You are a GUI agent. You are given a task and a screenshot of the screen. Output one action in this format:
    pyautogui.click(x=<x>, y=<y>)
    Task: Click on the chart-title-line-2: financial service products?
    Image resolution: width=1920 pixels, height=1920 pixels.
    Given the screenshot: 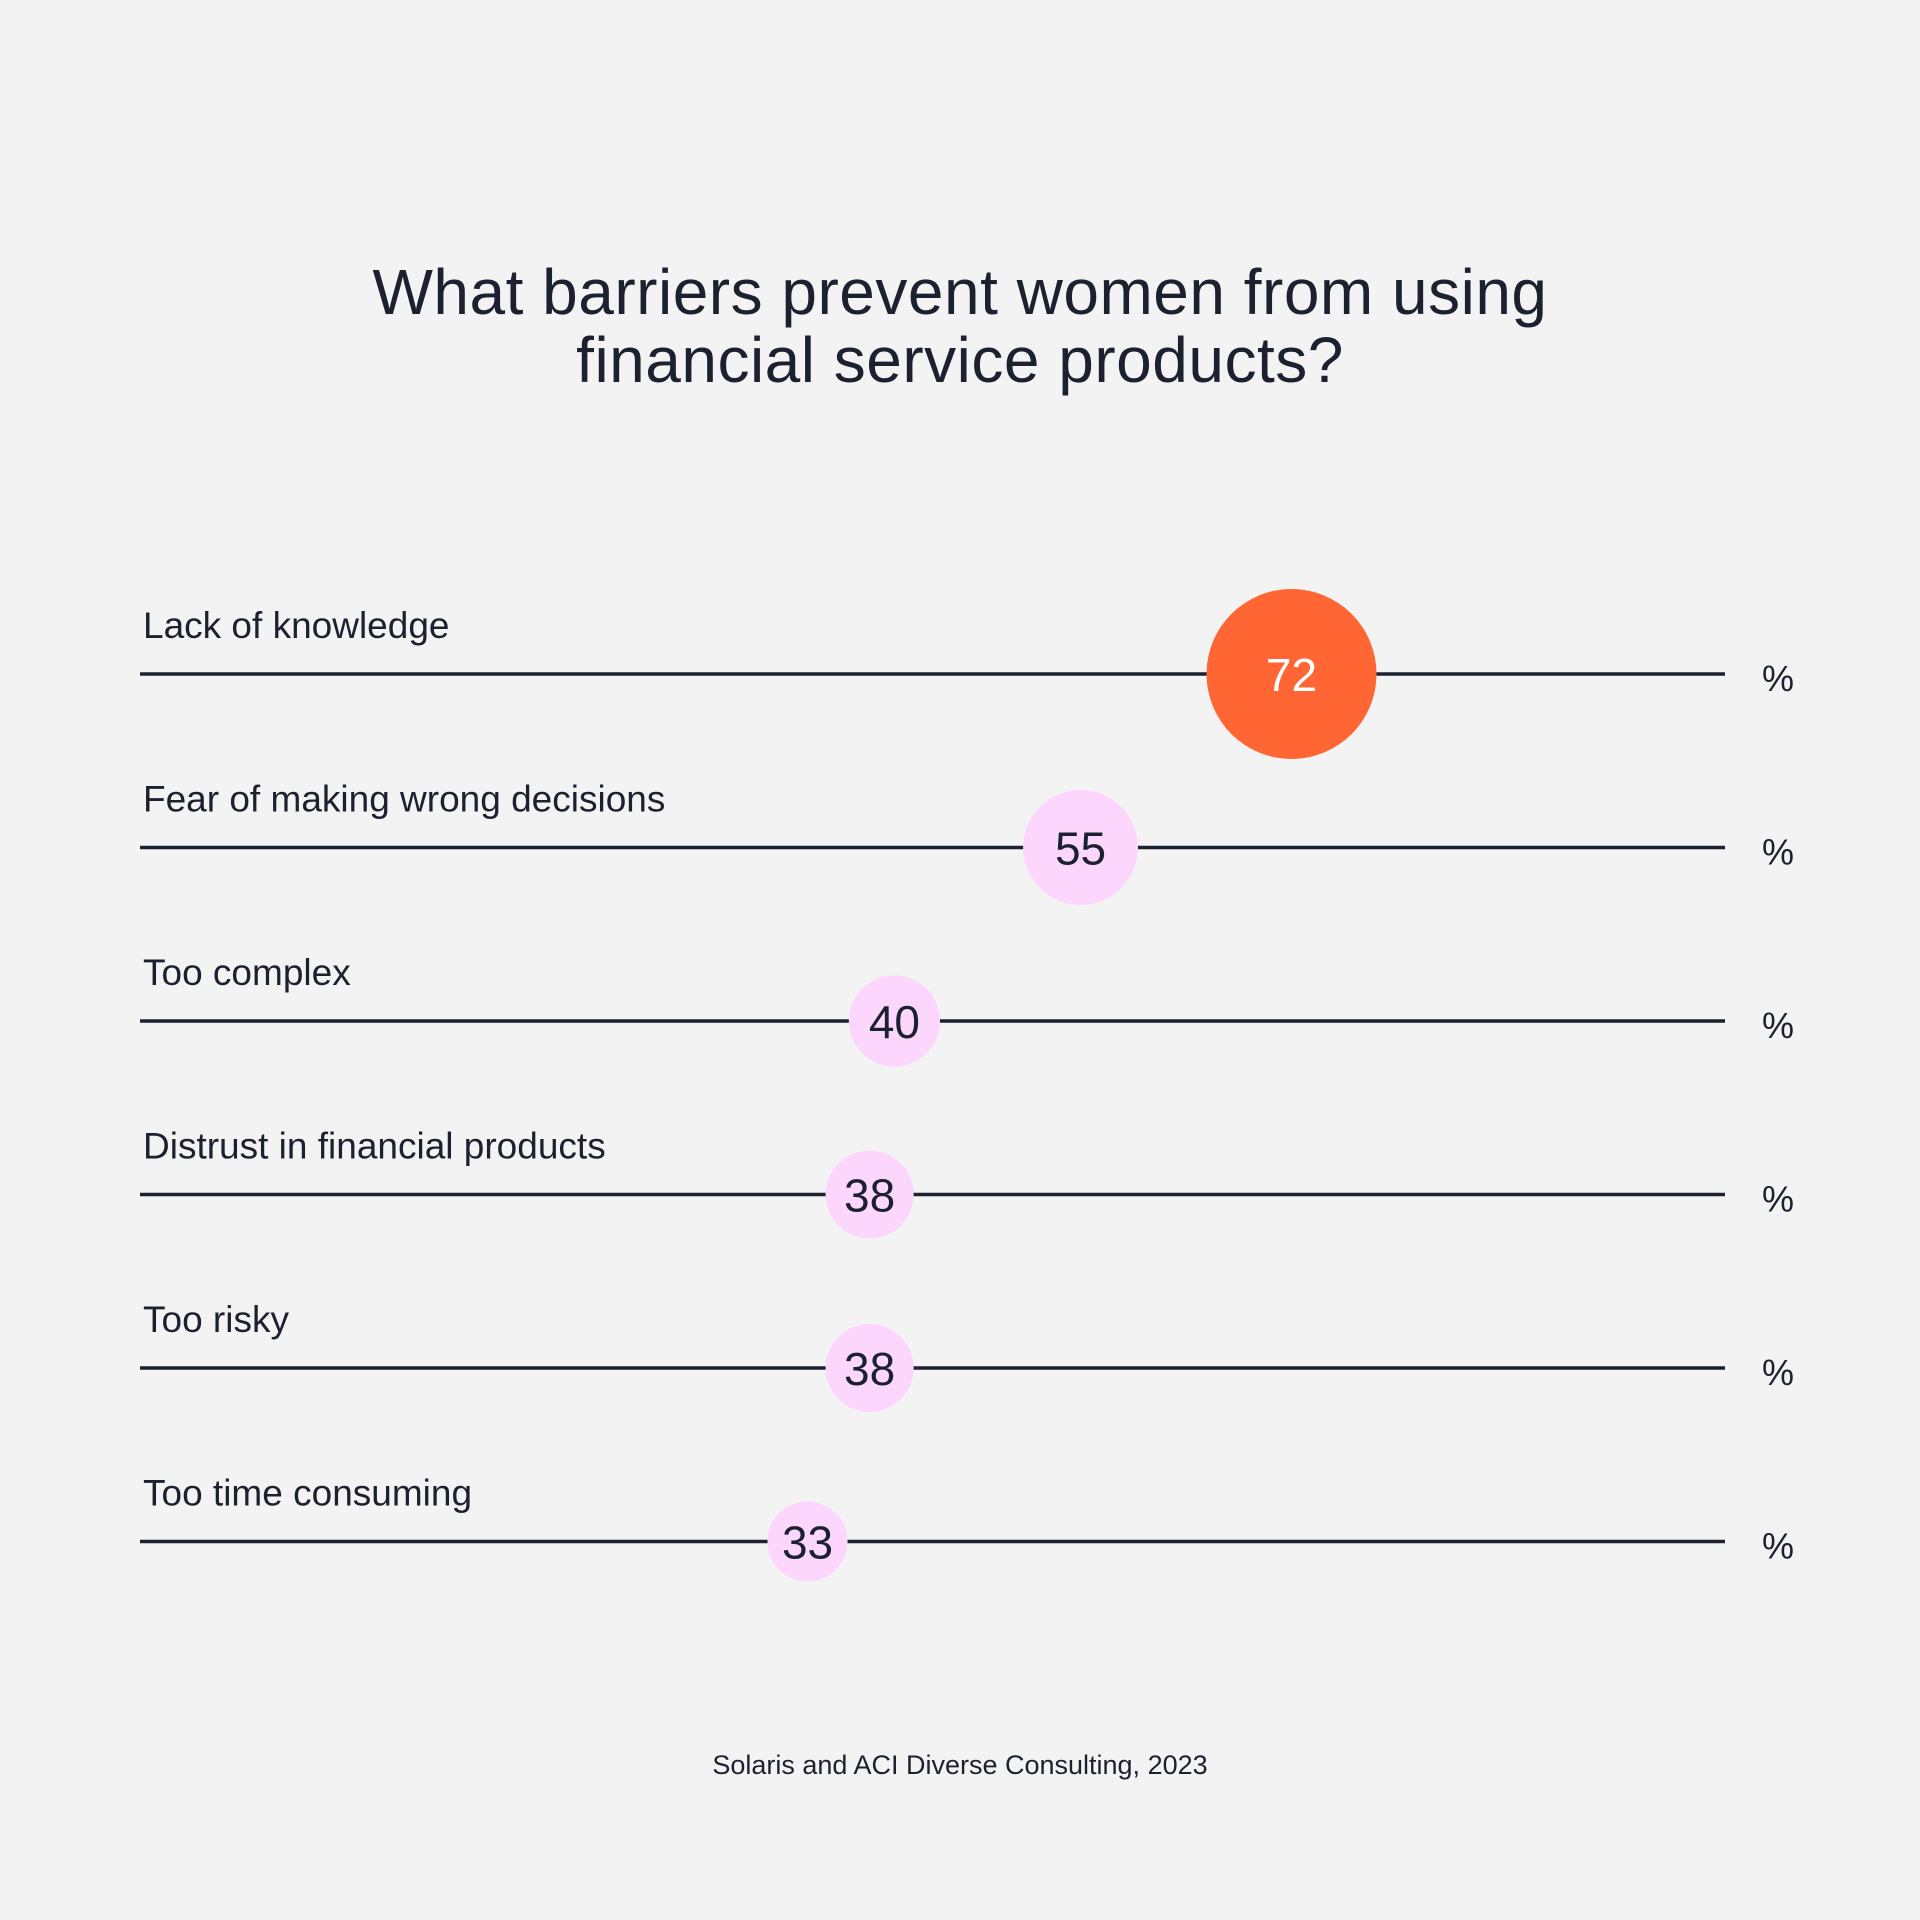 What is the action you would take?
    pyautogui.click(x=960, y=360)
    